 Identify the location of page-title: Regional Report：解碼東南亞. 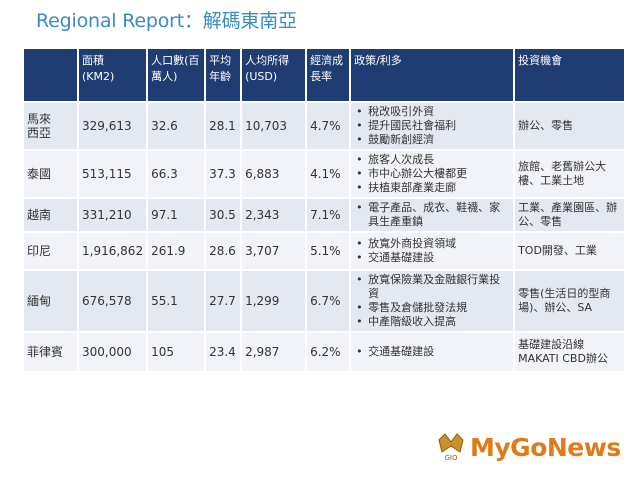
(166, 21).